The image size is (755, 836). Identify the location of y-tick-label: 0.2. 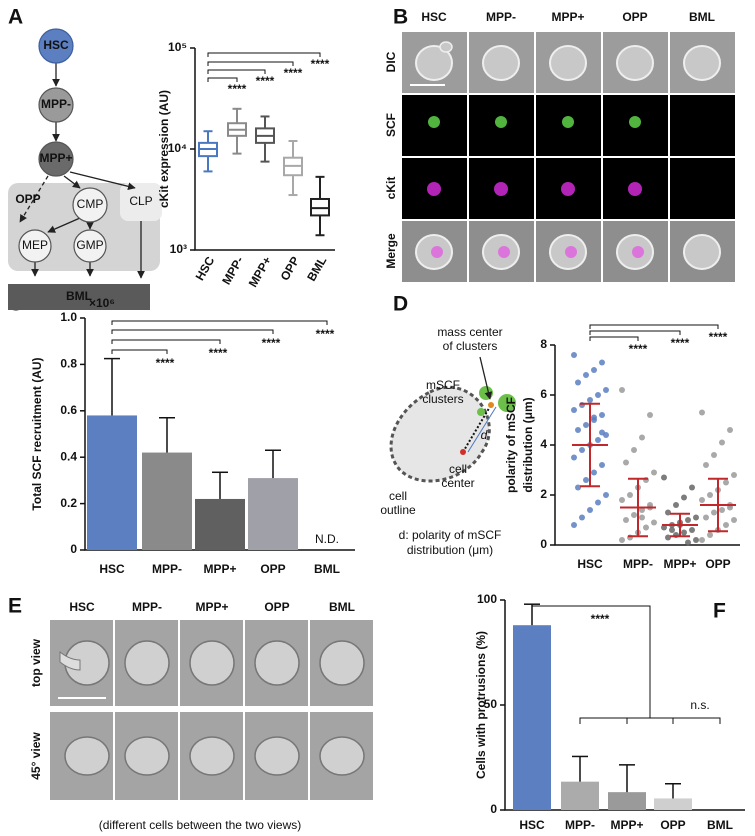
(68, 503).